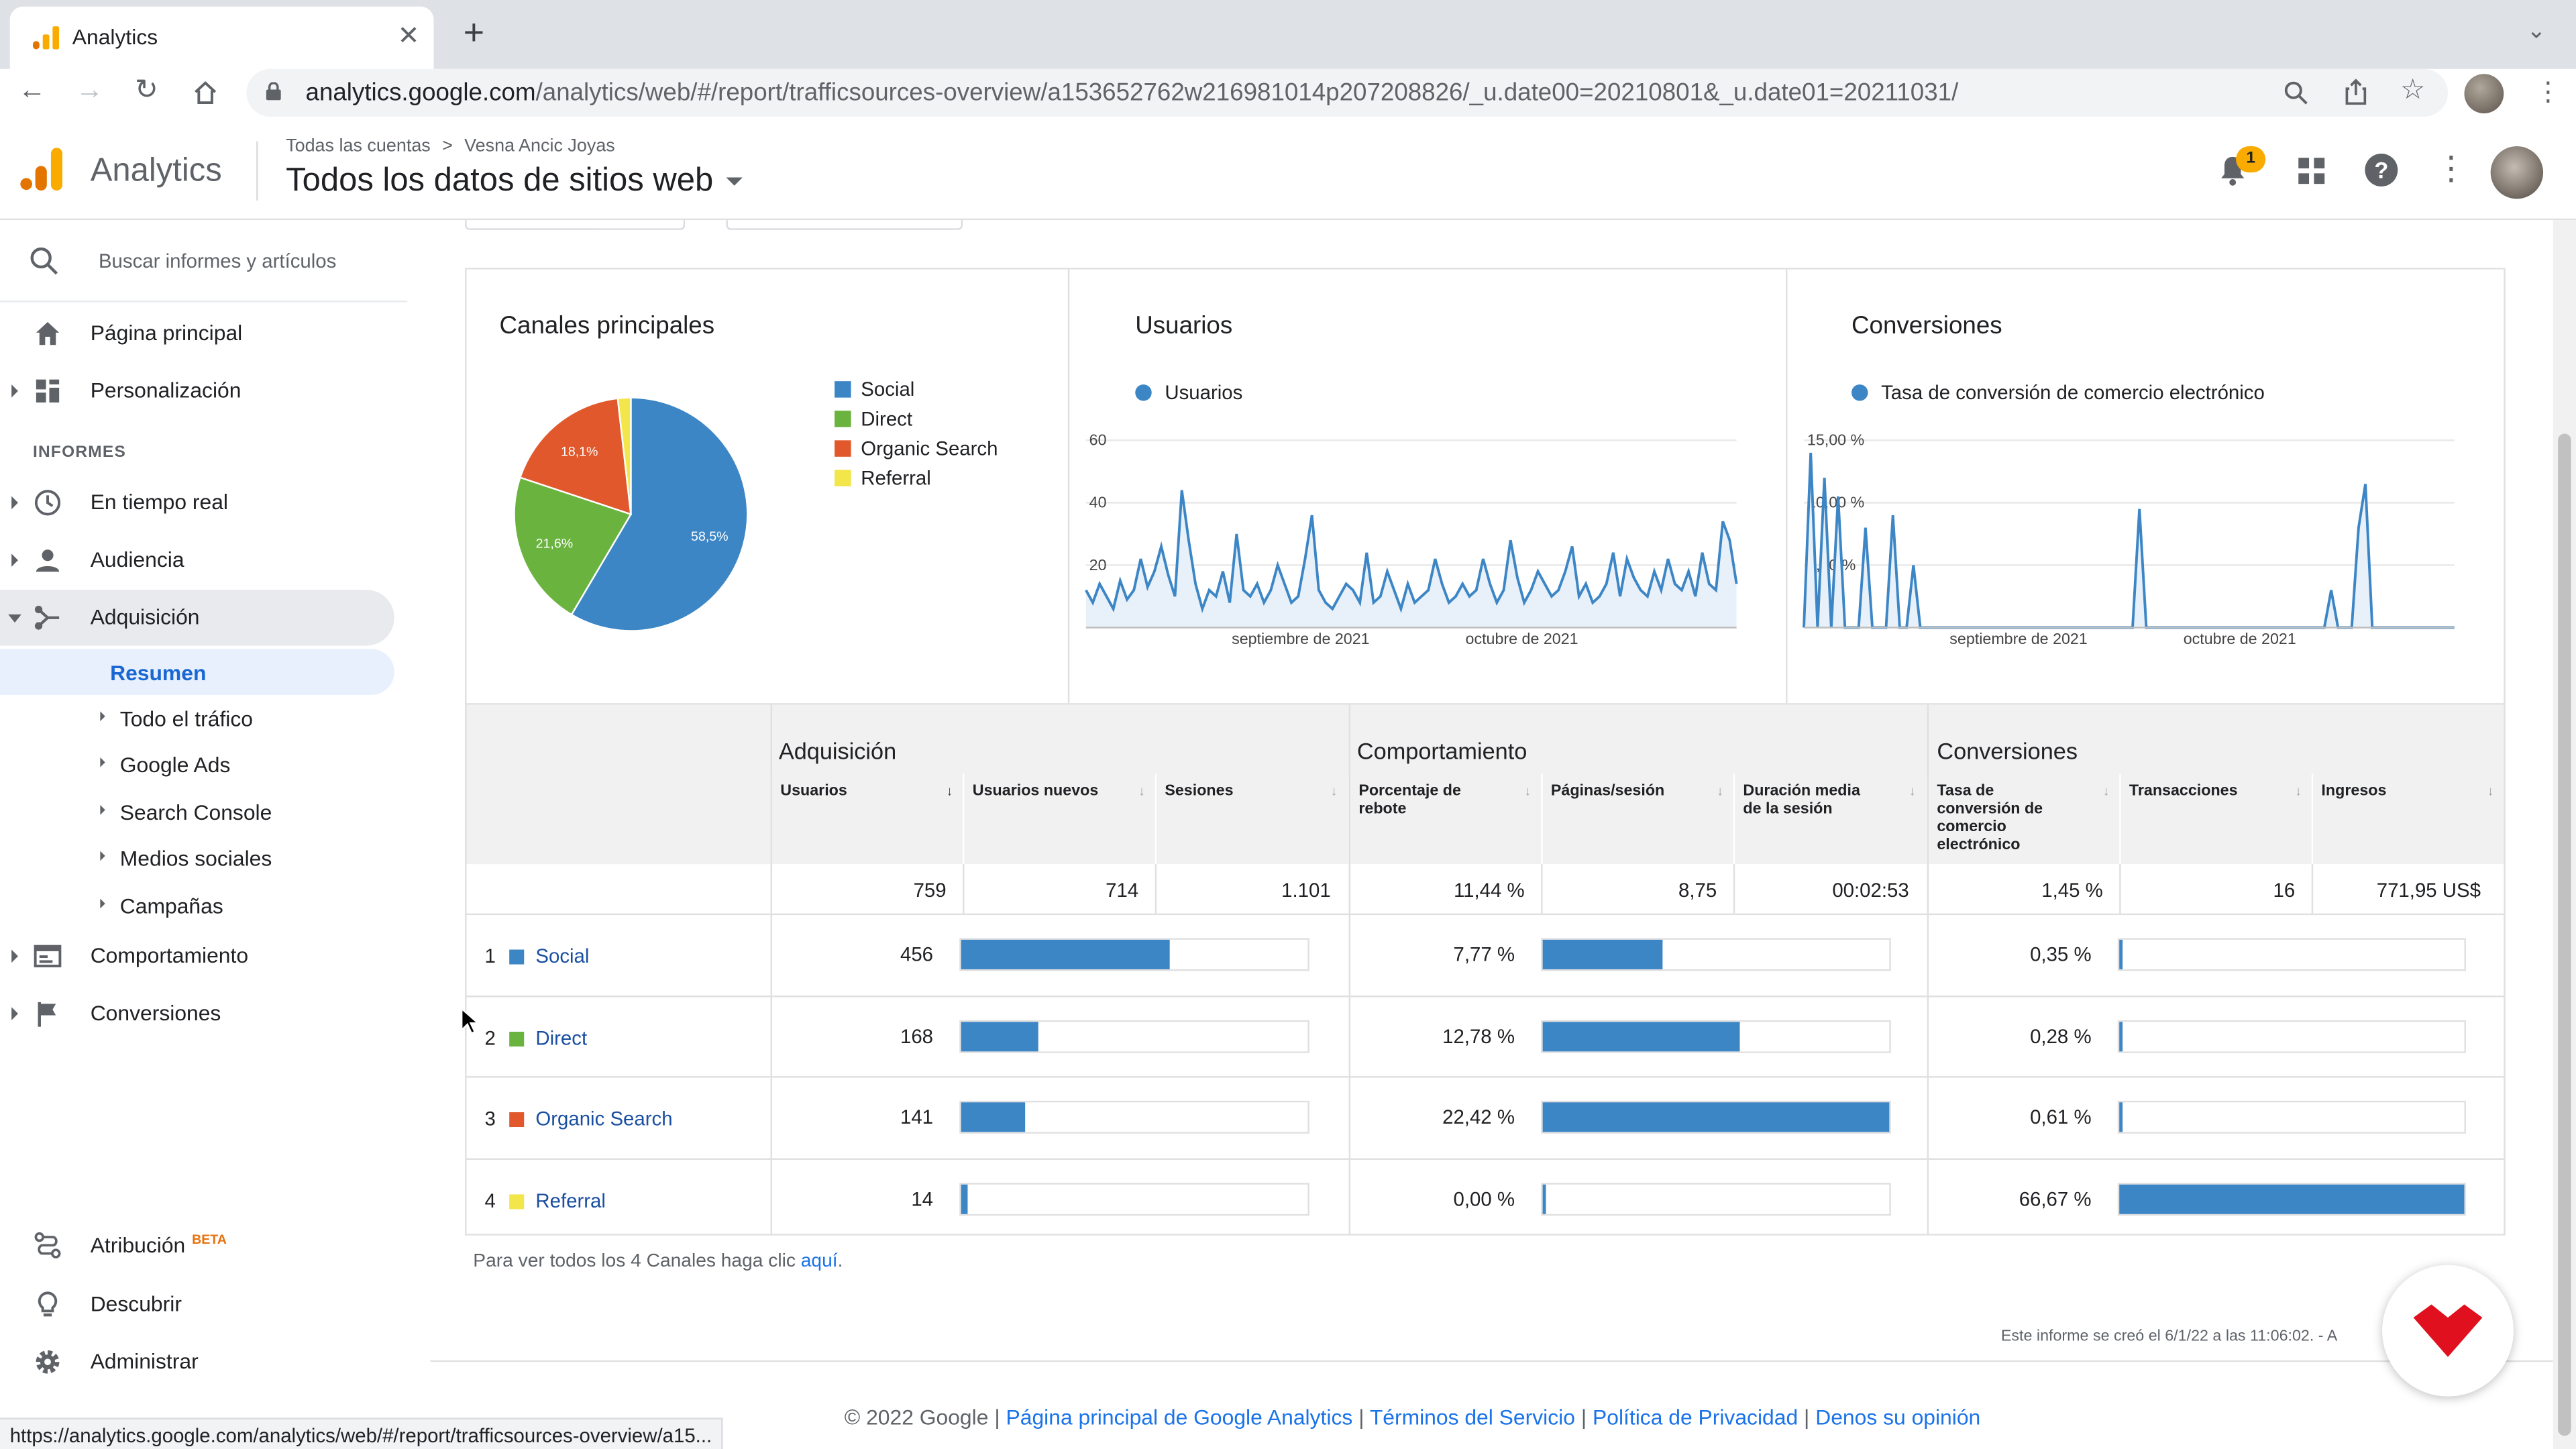 The width and height of the screenshot is (2576, 1449). I want to click on conversion-chart-y-tick-label: 10,00 %, so click(1835, 502).